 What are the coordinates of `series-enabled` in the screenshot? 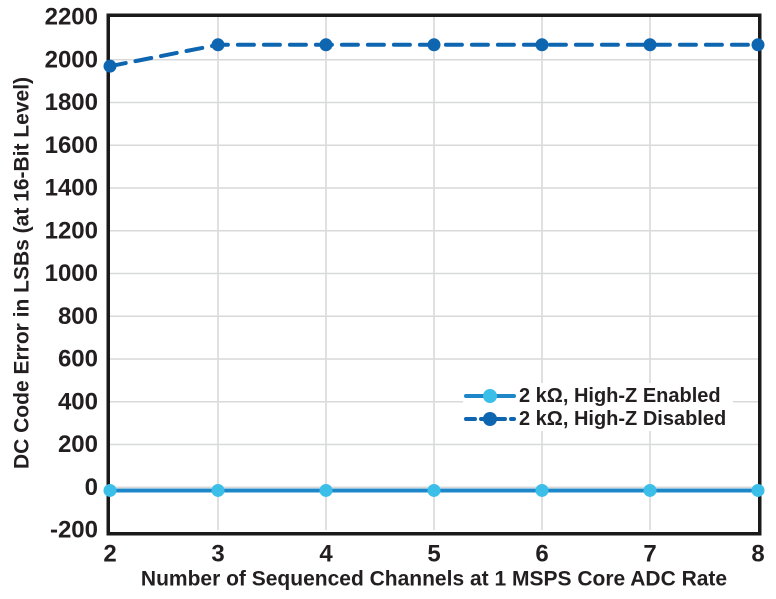 It's located at (434, 490).